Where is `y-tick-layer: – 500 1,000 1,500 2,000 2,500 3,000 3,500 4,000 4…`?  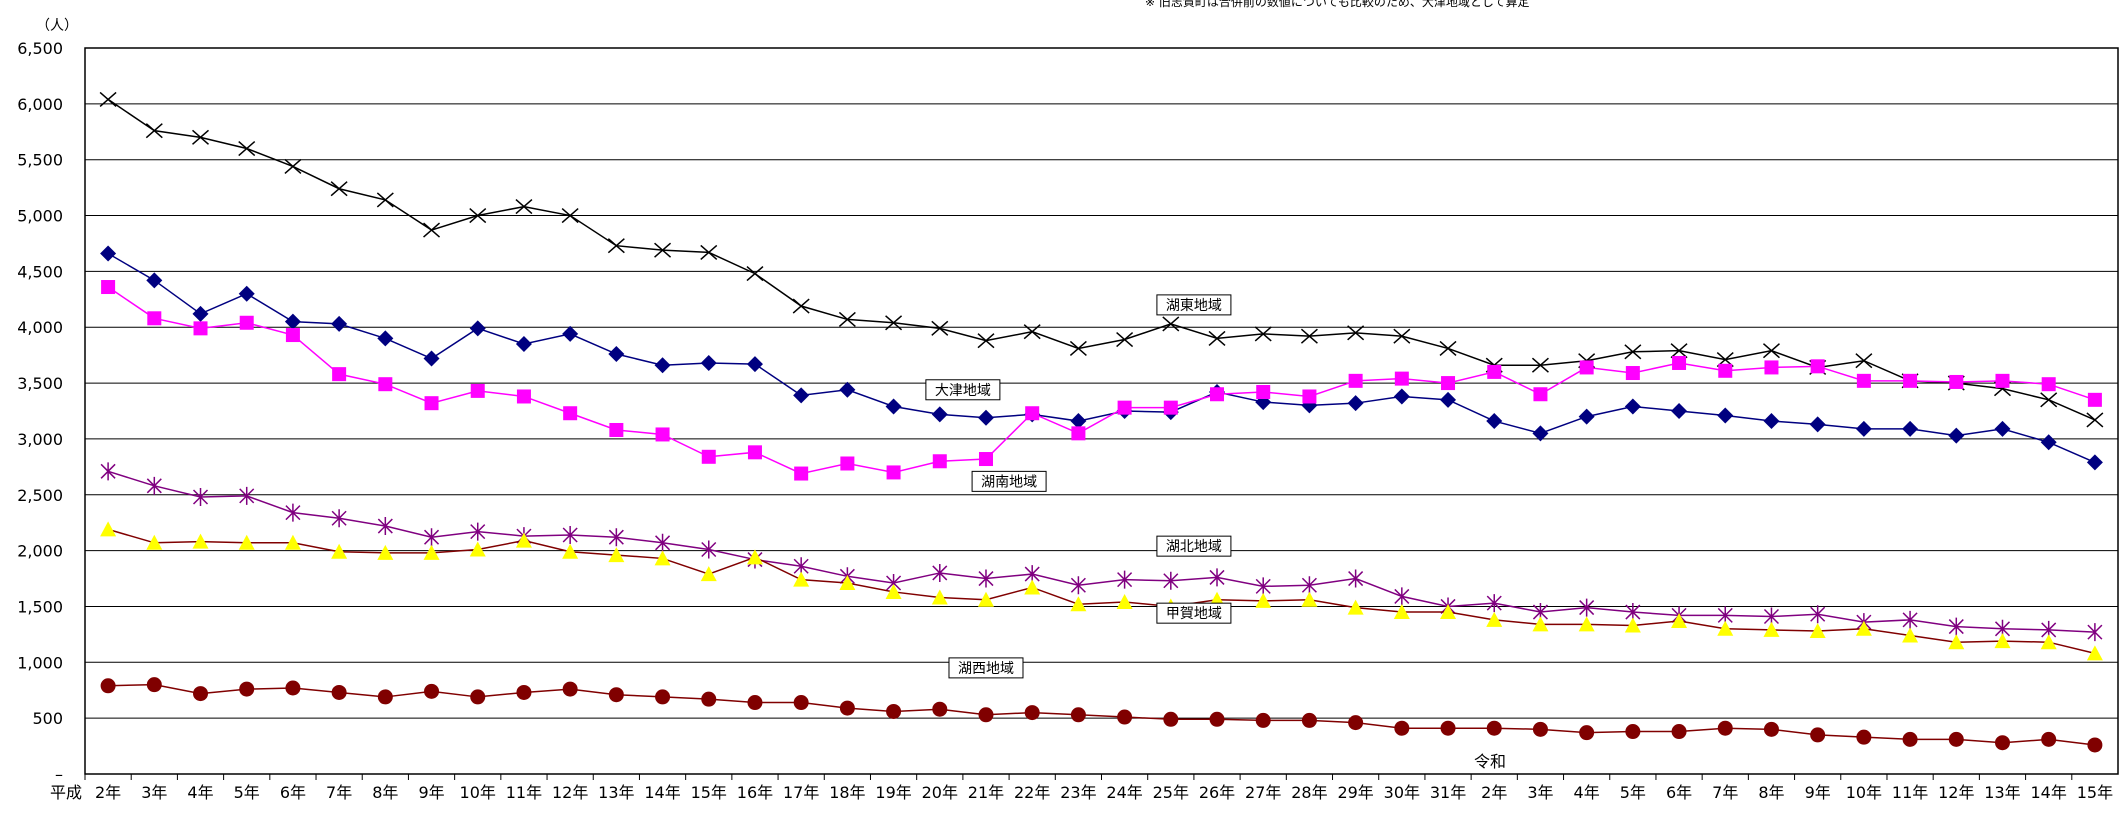 y-tick-layer: – 500 1,000 1,500 2,000 2,500 3,000 3,500 4,000 4… is located at coordinates (40, 411).